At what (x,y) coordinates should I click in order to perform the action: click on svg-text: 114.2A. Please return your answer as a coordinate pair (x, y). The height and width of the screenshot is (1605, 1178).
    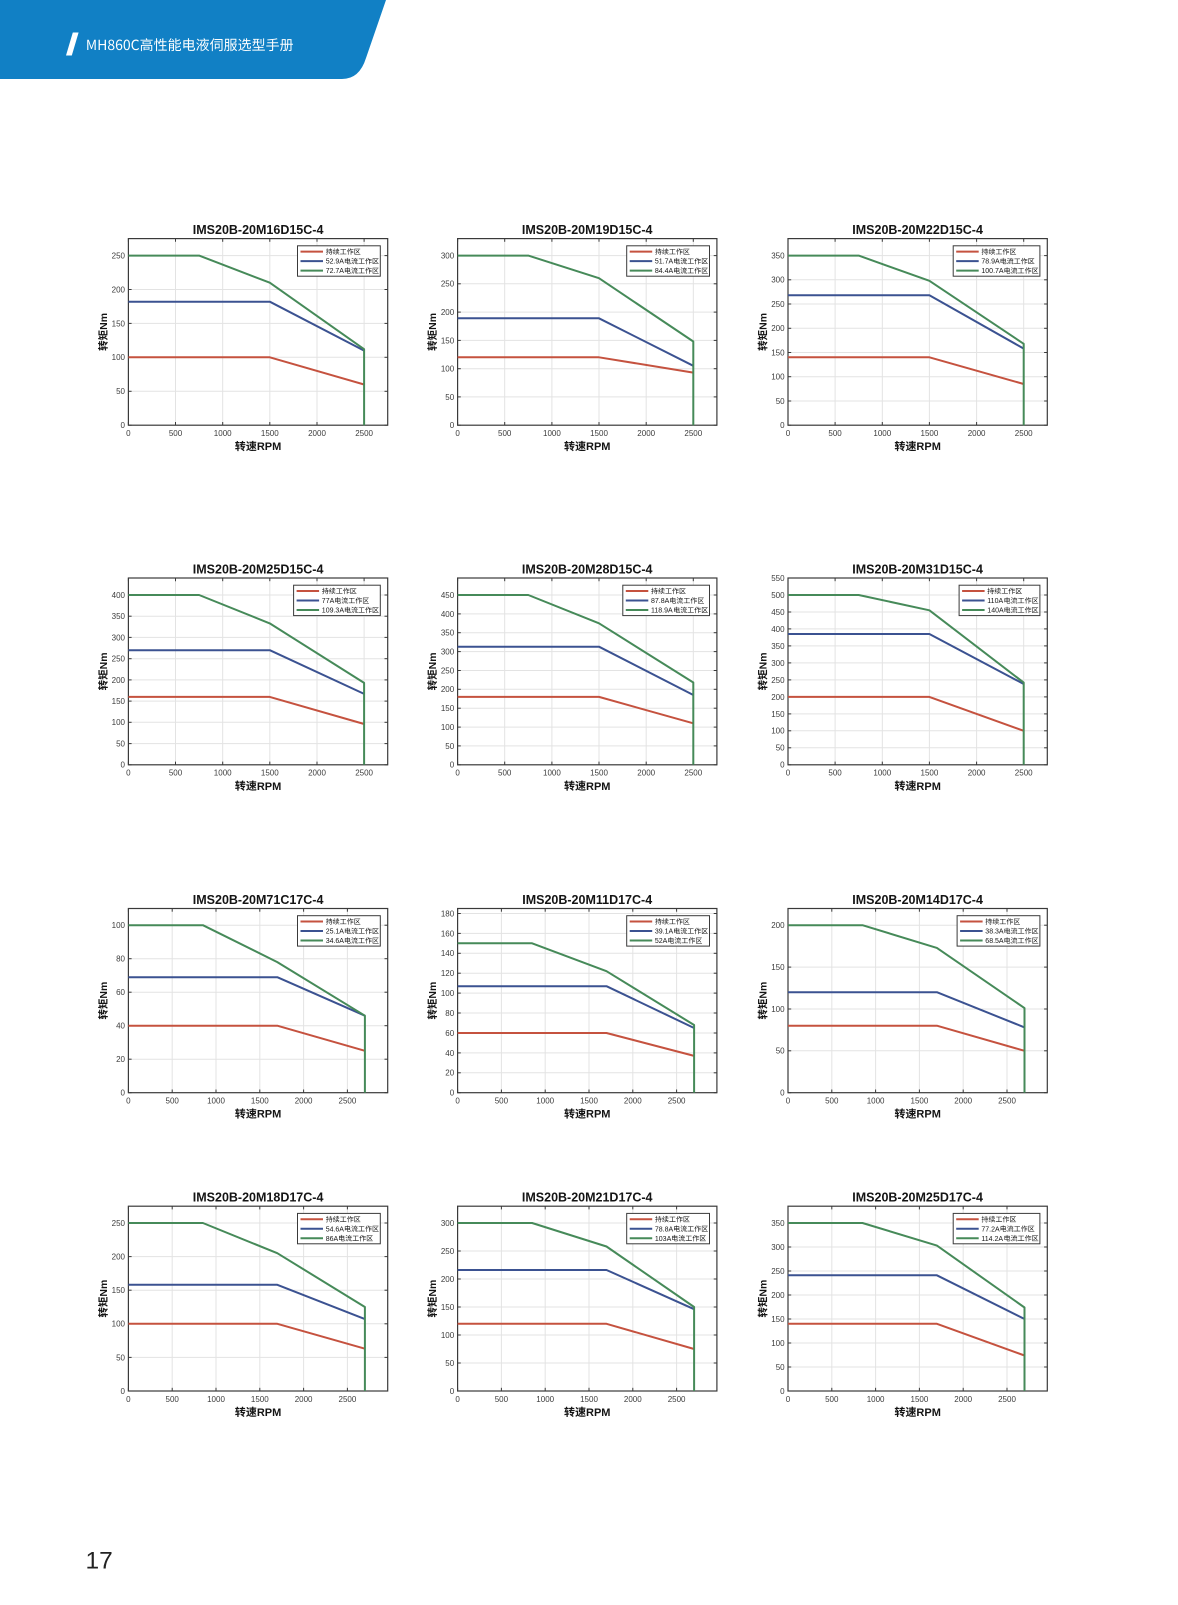
    Looking at the image, I should click on (992, 1239).